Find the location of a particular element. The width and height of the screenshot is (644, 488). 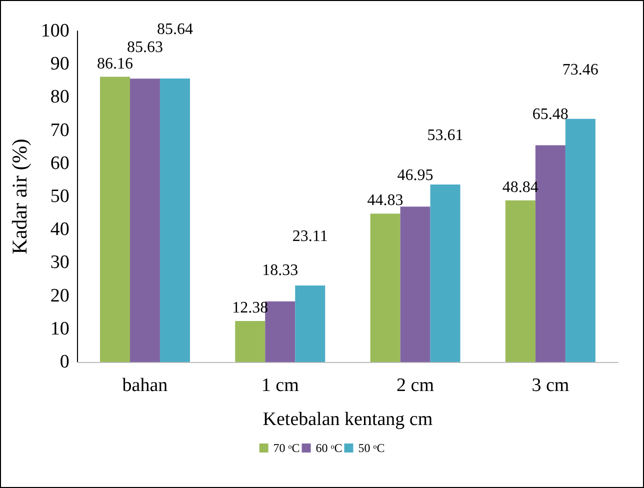

y-tick-label: 100 is located at coordinates (55, 31).